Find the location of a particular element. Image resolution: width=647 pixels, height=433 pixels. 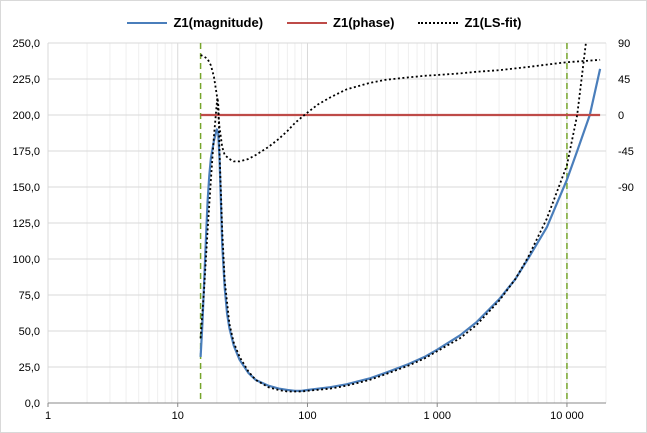

legend-label-phase: Z1(phase) is located at coordinates (364, 22).